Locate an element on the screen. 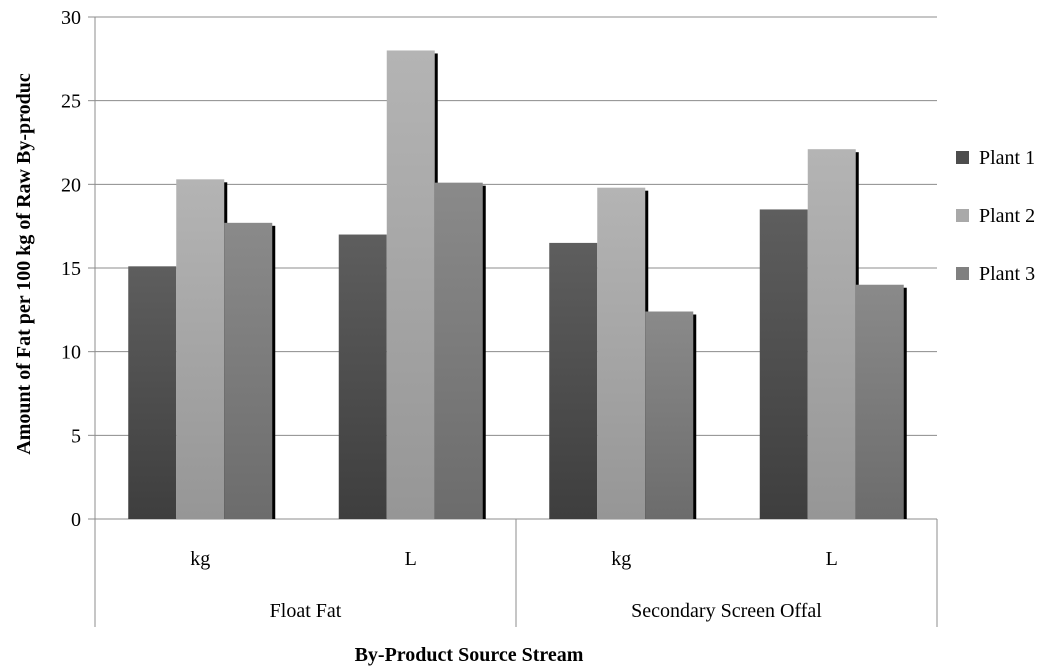 The height and width of the screenshot is (671, 1053). x-group-label: Secondary Screen Offal is located at coordinates (726, 611).